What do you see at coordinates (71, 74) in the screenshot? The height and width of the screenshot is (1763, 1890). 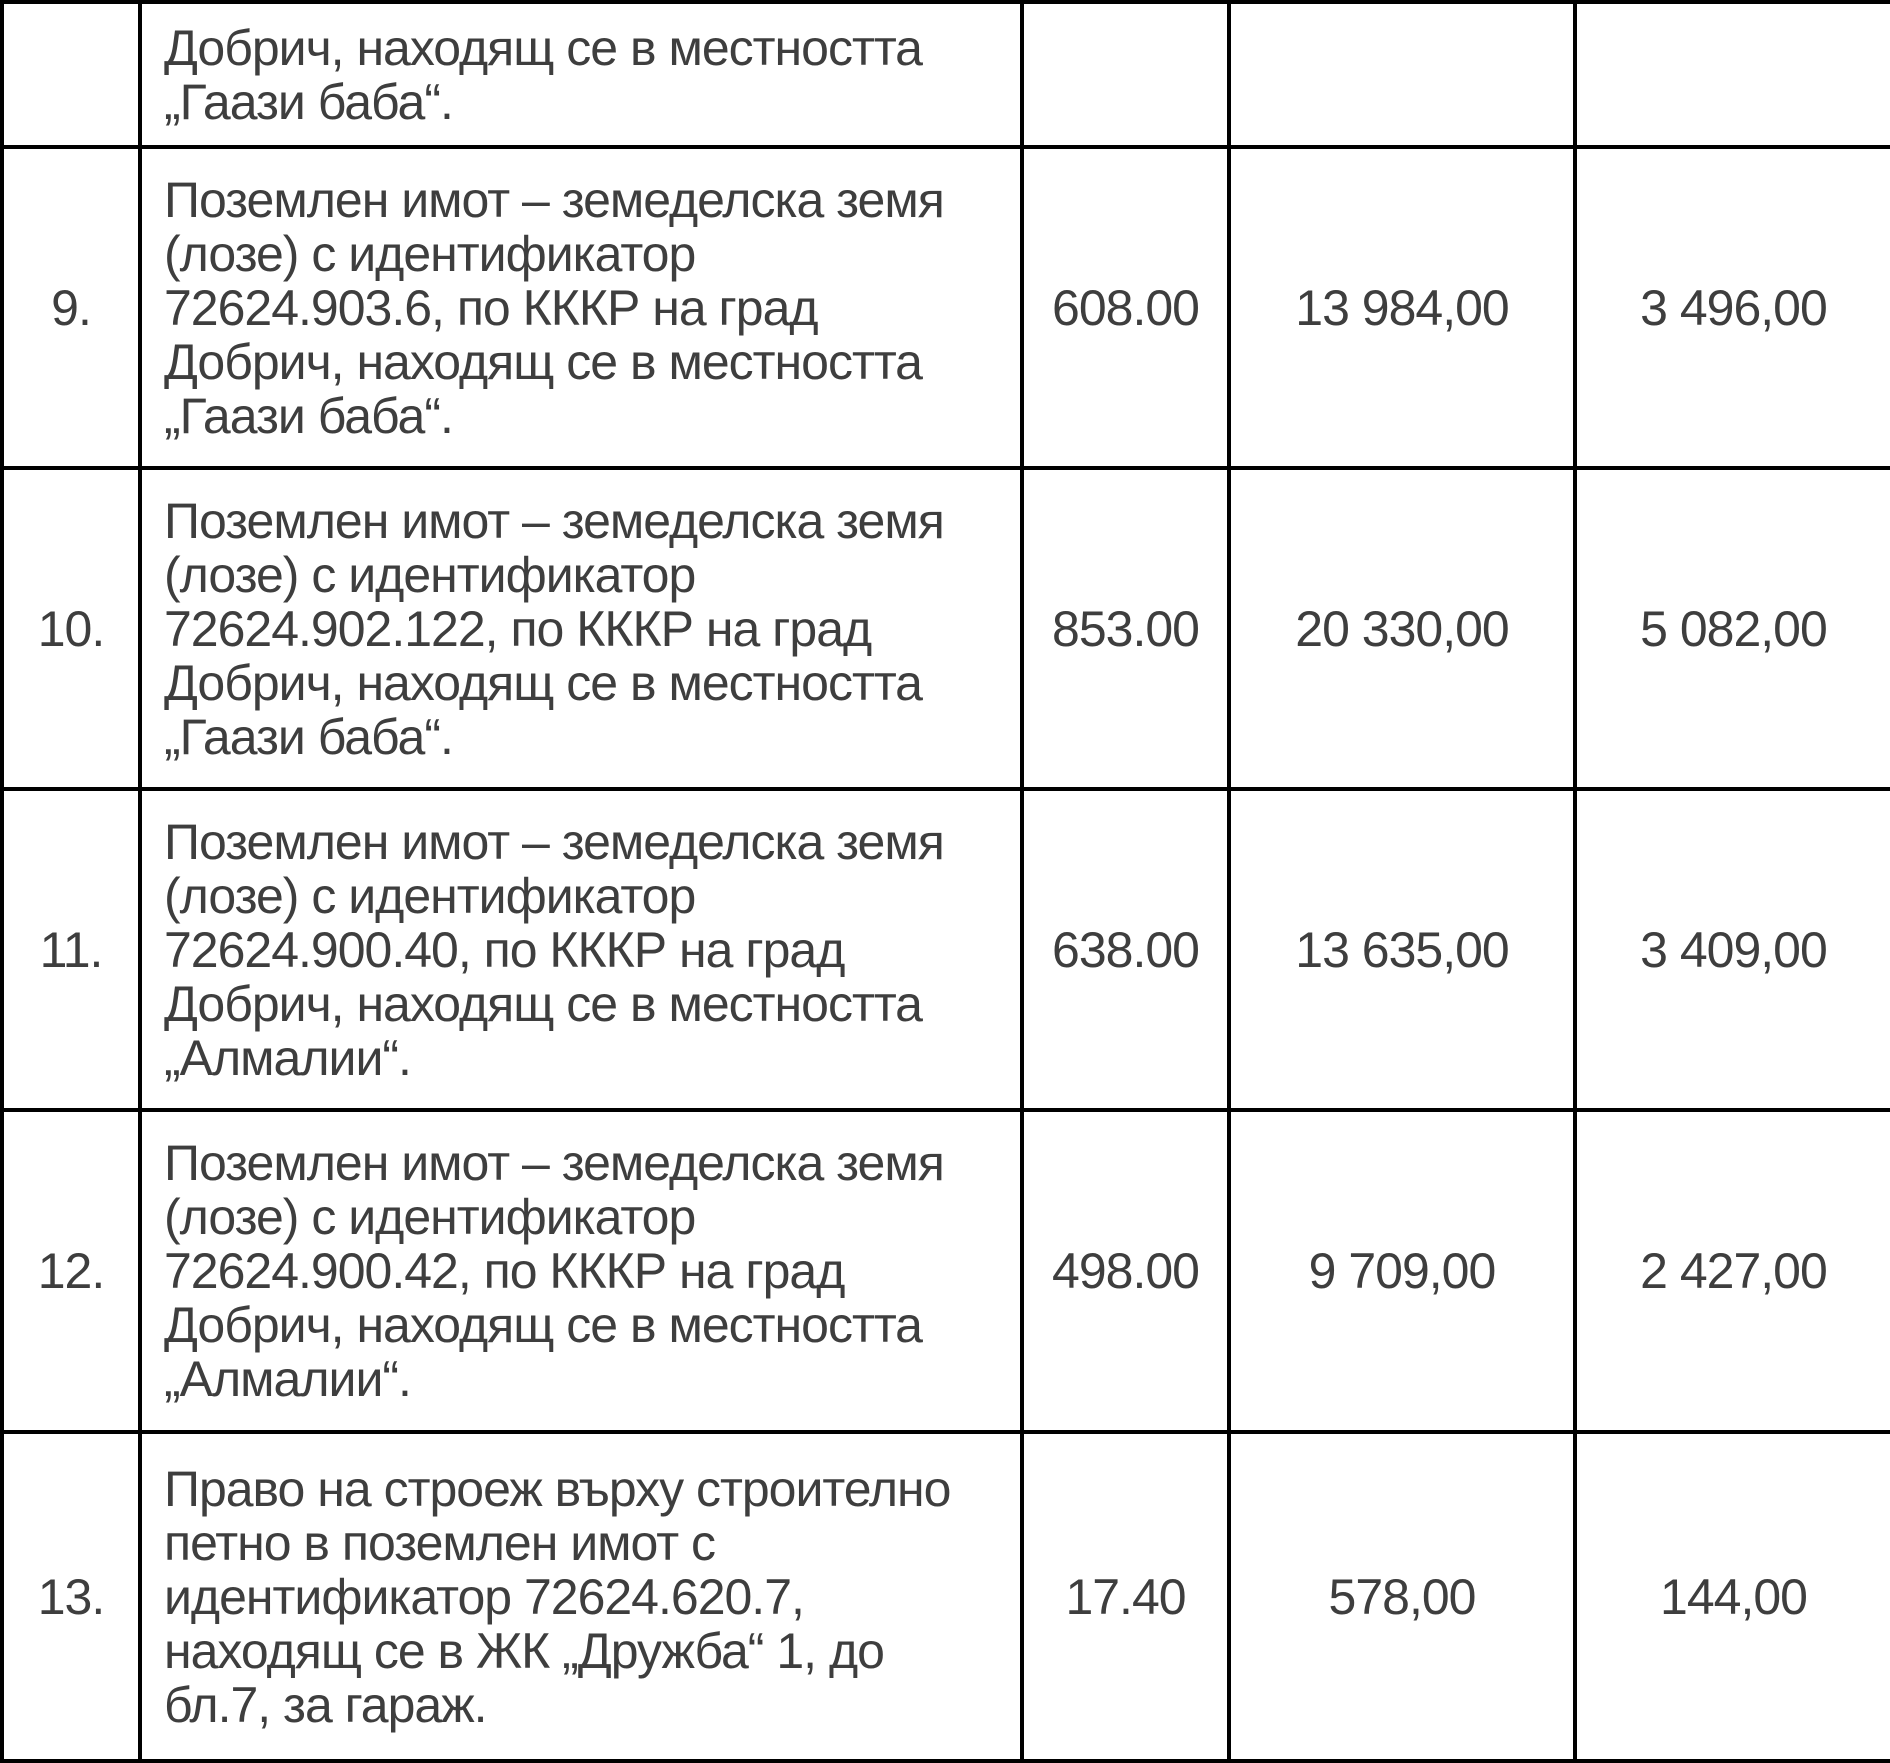 I see `cell-number` at bounding box center [71, 74].